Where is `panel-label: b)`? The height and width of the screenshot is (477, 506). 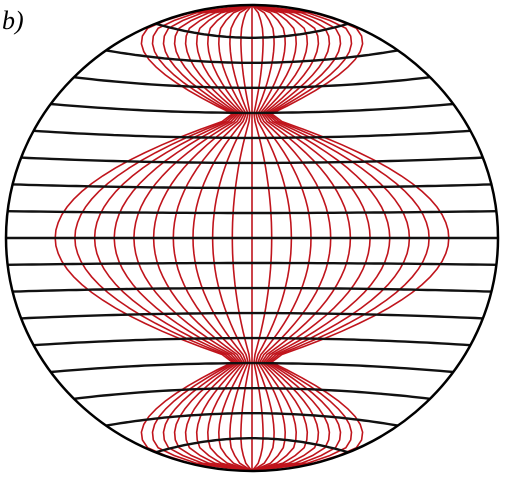 panel-label: b) is located at coordinates (13, 20).